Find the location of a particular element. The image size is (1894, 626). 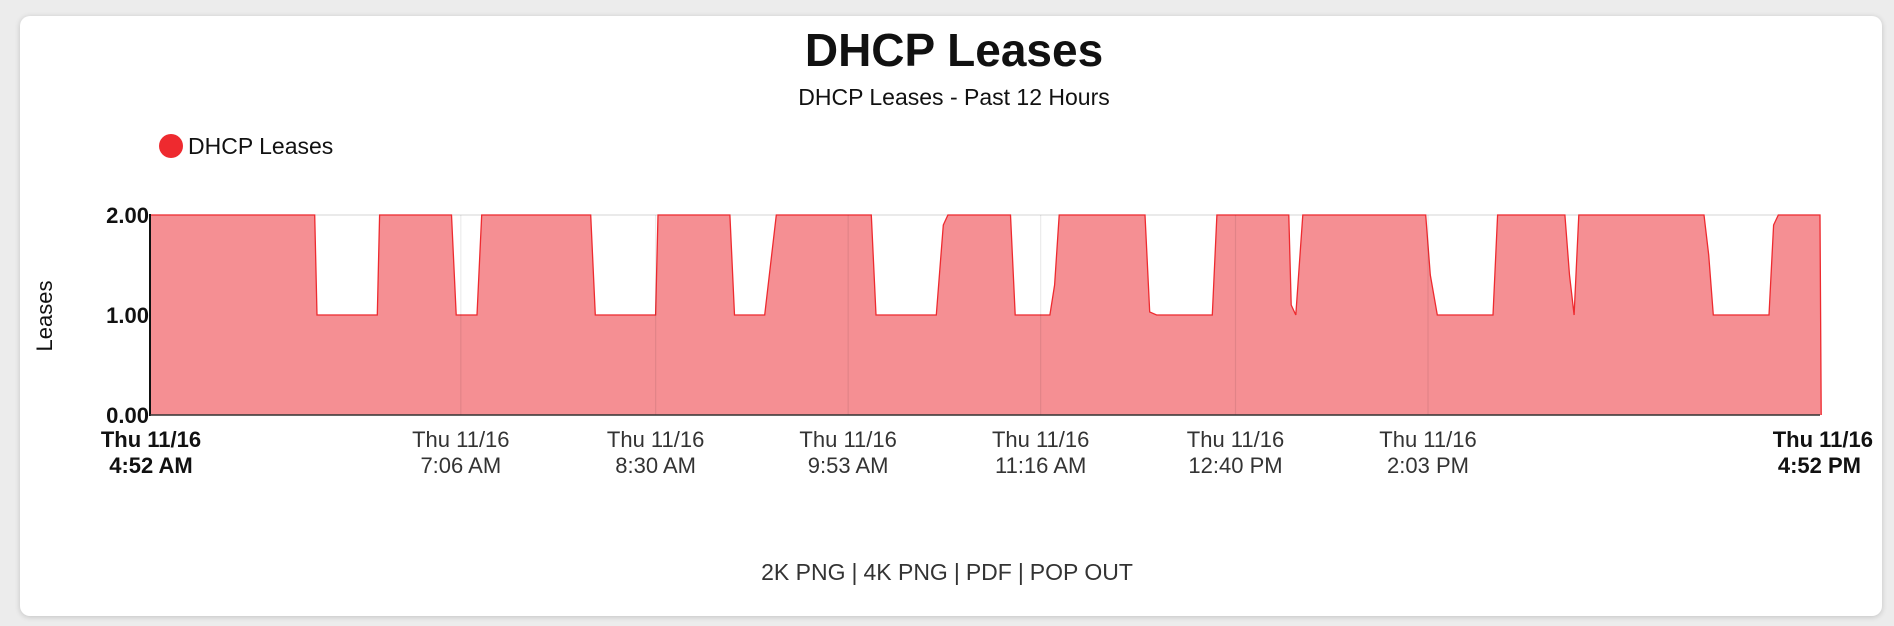

x-tick-label-line: 8:30 AM is located at coordinates (655, 465).